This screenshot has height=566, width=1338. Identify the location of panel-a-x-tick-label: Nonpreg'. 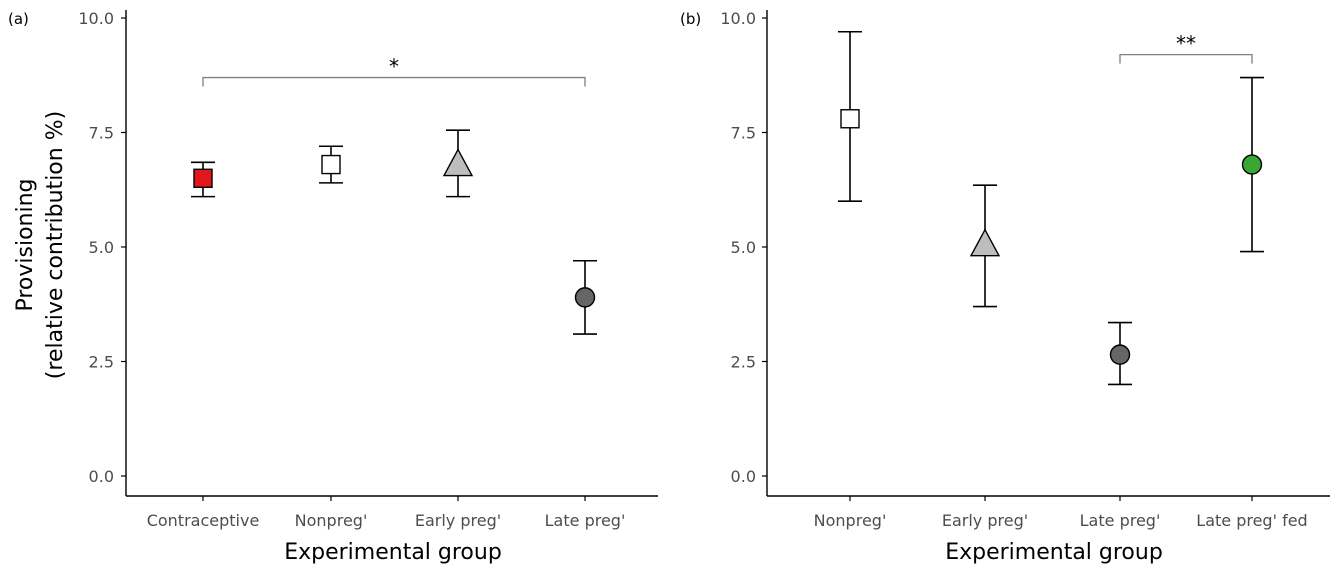
(331, 520).